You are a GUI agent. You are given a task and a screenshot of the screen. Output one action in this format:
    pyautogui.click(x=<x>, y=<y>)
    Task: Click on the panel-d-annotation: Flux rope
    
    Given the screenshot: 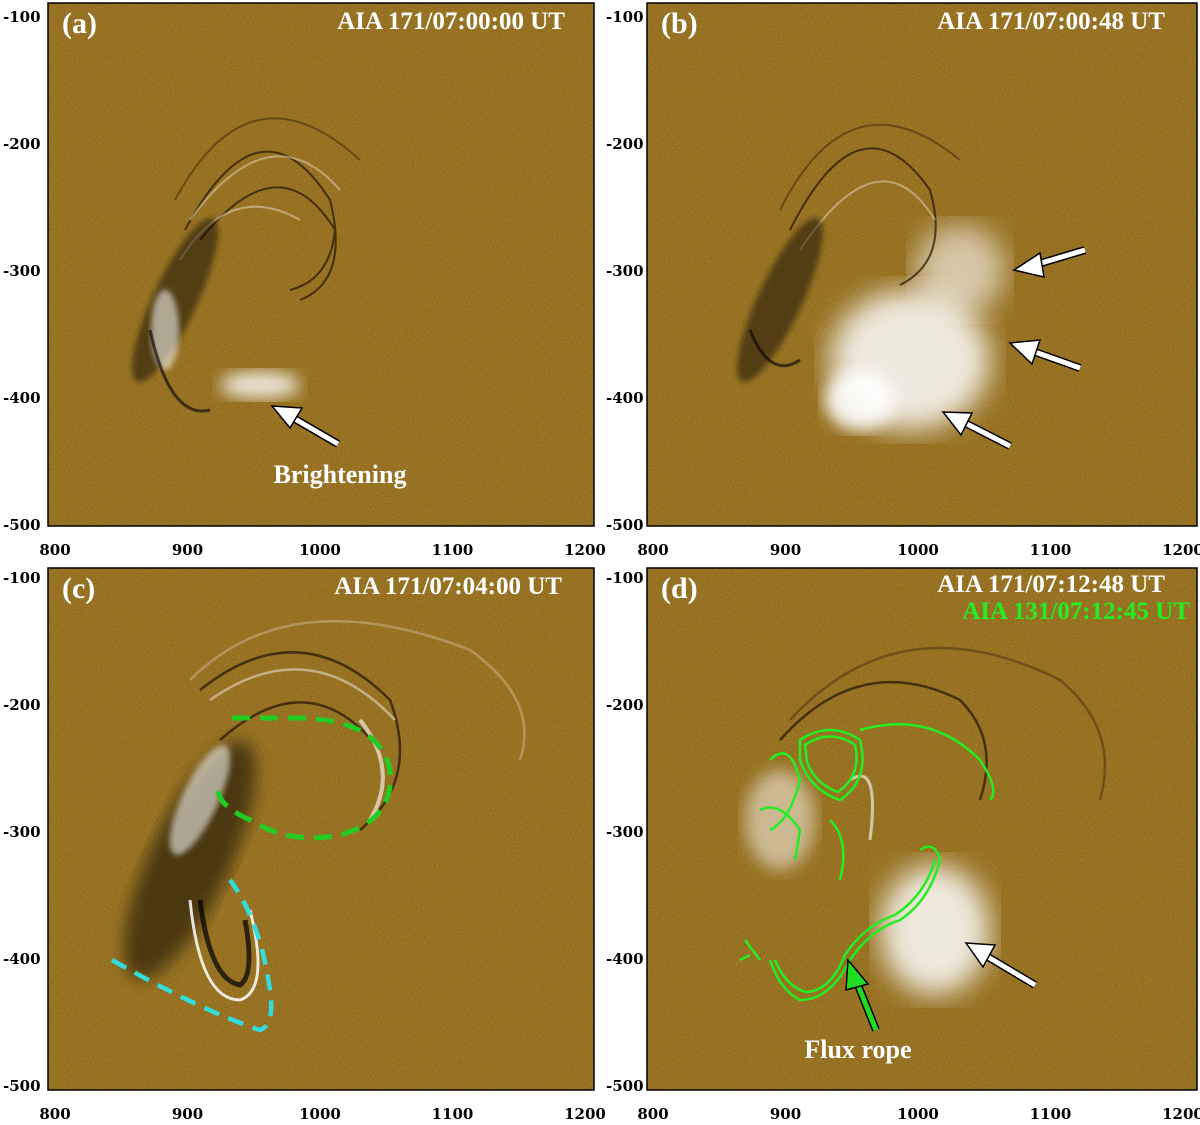 What is the action you would take?
    pyautogui.click(x=857, y=1049)
    